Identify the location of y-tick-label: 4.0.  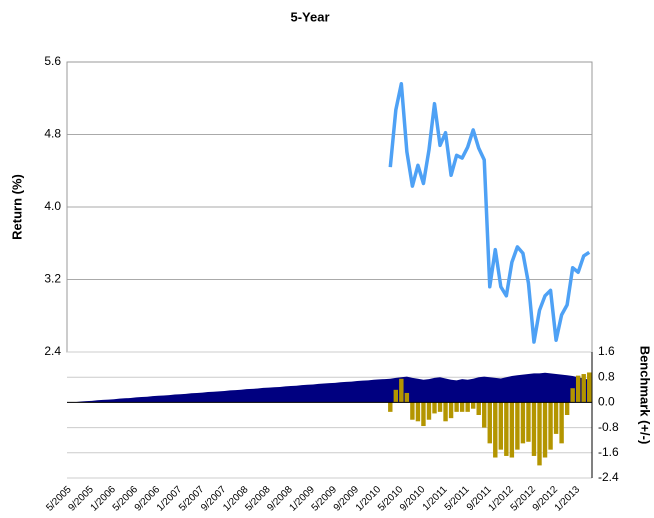
(52, 206).